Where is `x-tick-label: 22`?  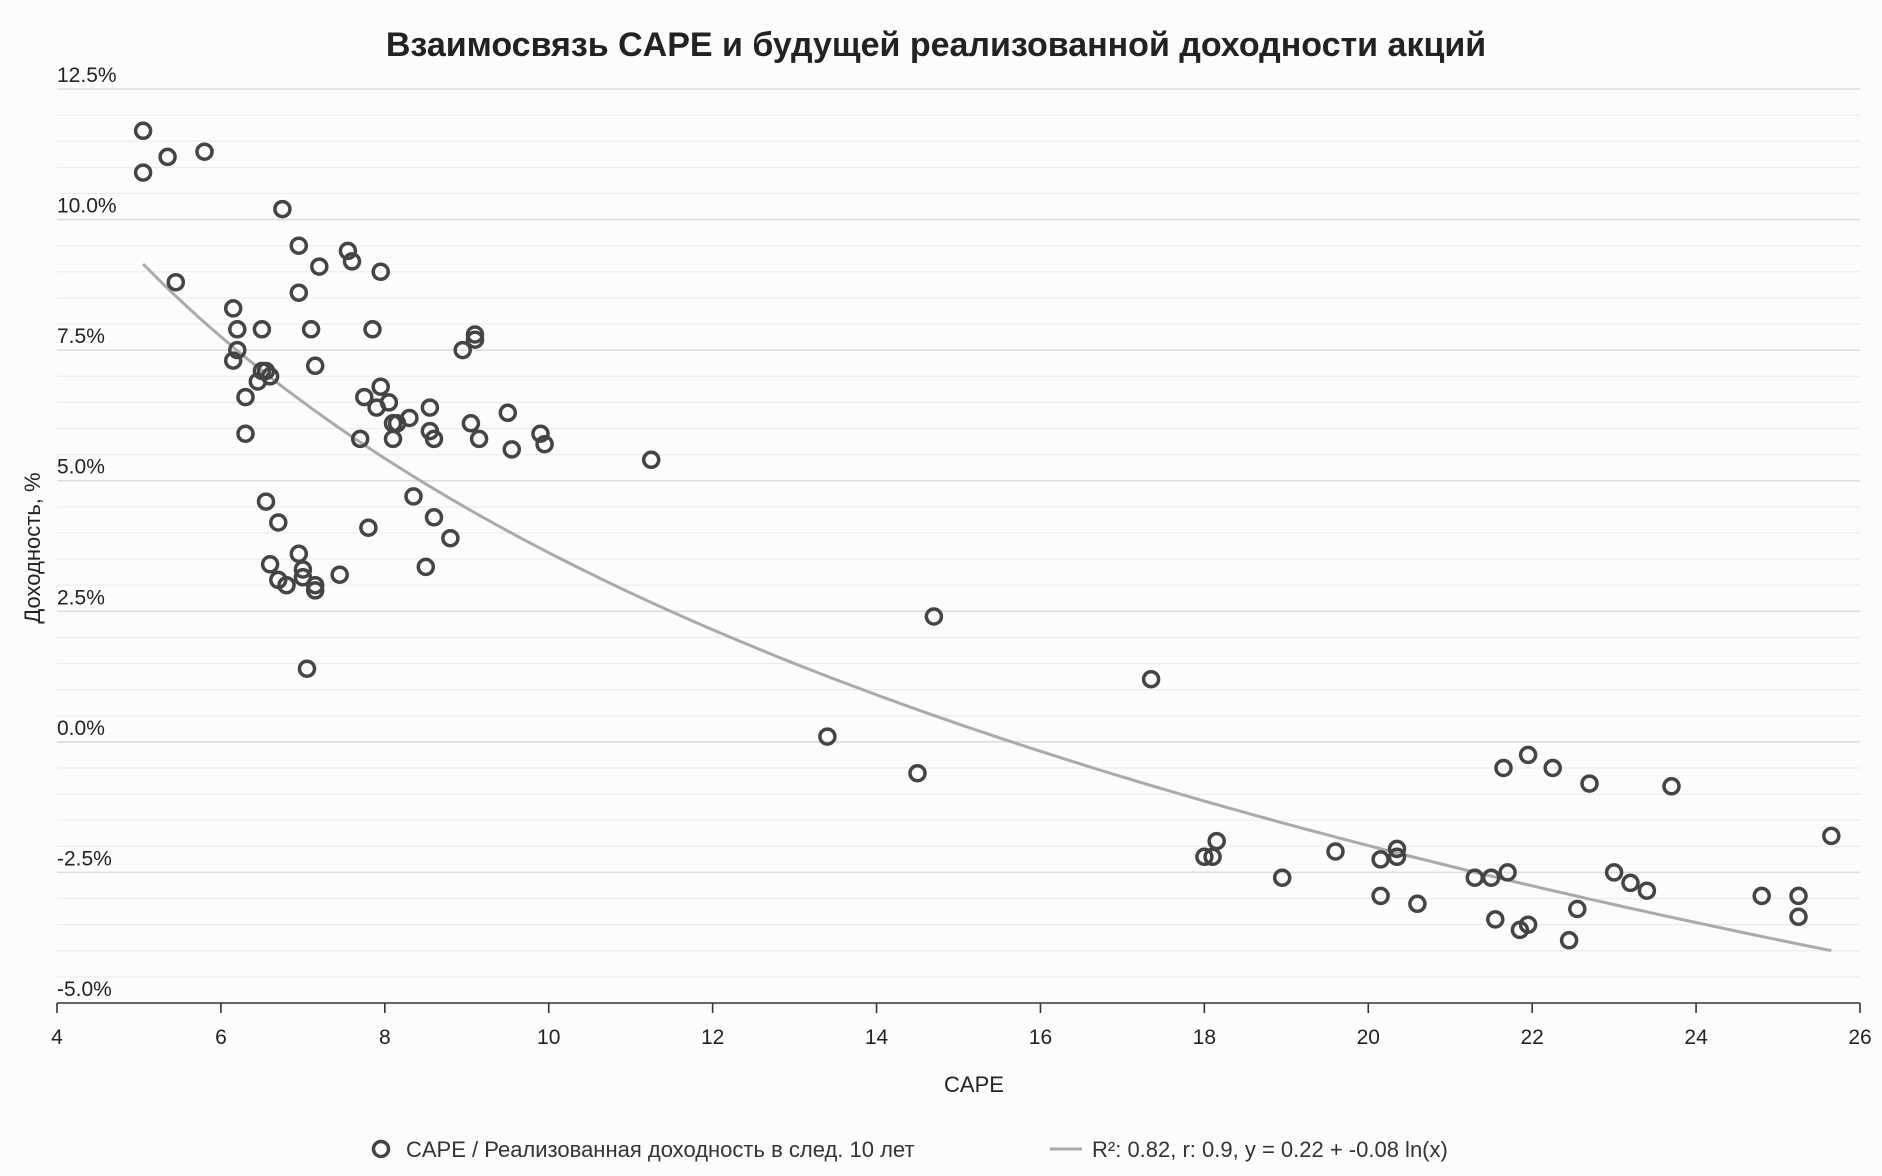
x-tick-label: 22 is located at coordinates (1532, 1037).